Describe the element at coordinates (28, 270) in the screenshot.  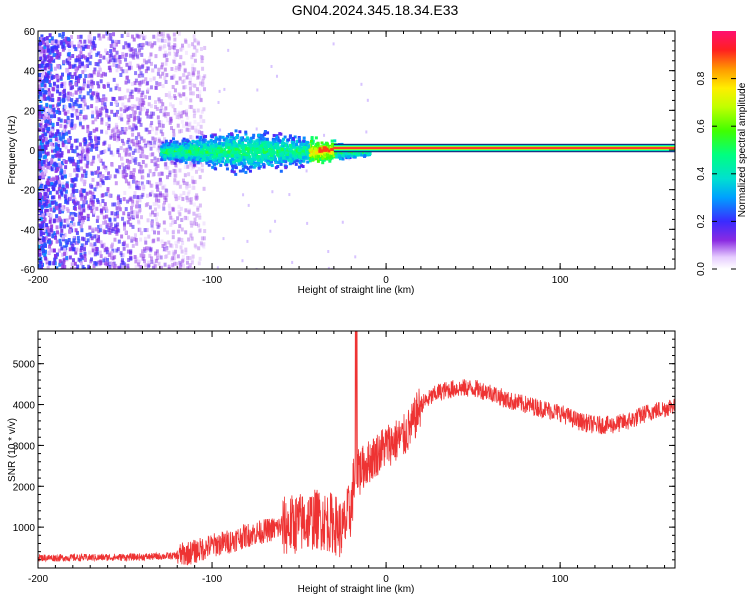
I see `spectrogram-y-tick-label: -60` at that location.